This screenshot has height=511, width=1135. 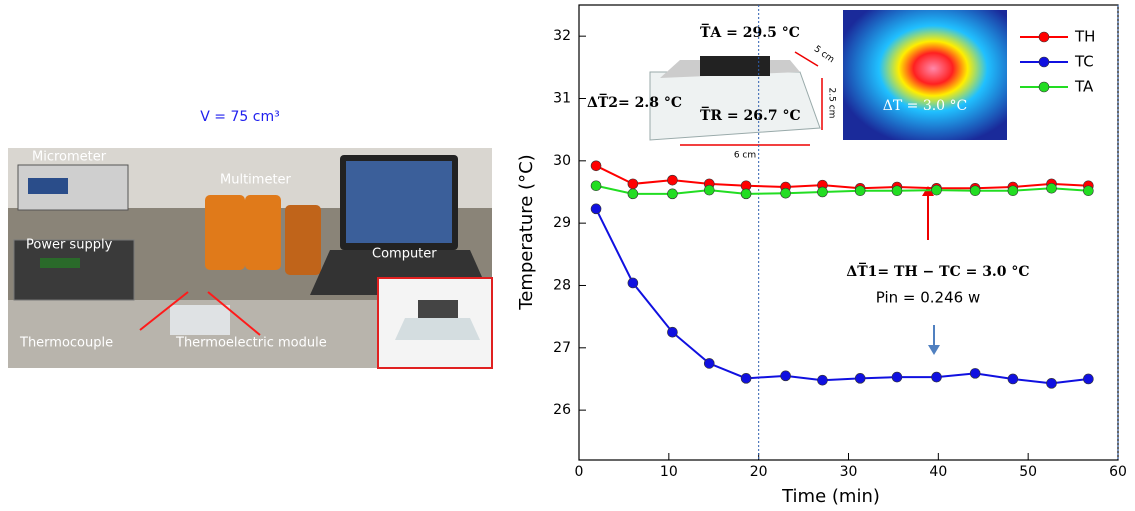 What do you see at coordinates (1084, 87) in the screenshot?
I see `legend-label: TA` at bounding box center [1084, 87].